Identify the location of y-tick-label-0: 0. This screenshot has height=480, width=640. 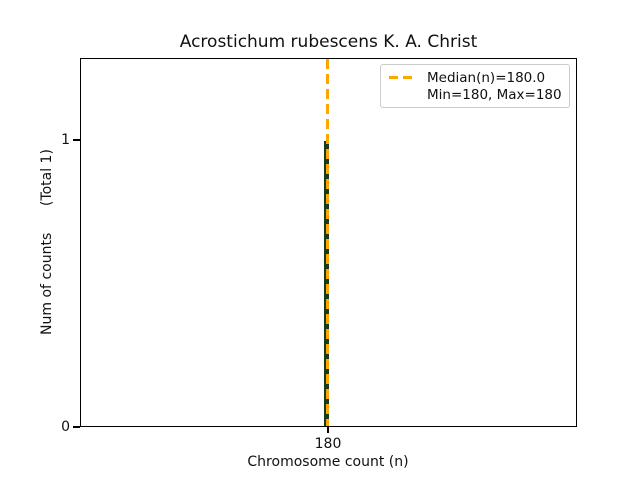
(65, 427).